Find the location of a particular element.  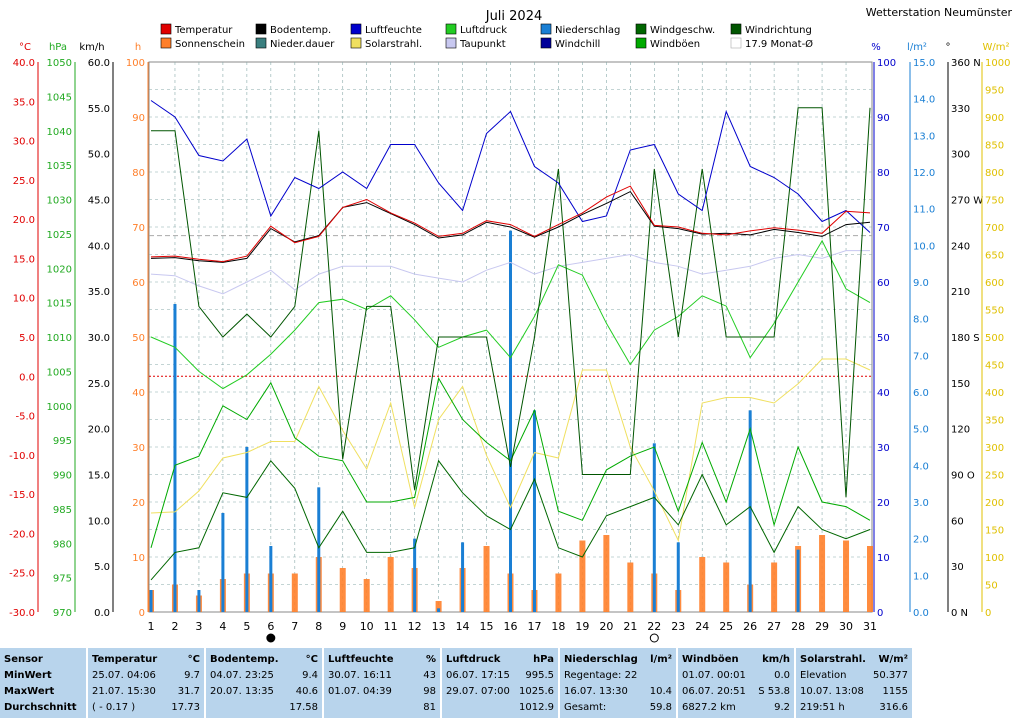

stats-row: 1012.9 is located at coordinates (536, 707).